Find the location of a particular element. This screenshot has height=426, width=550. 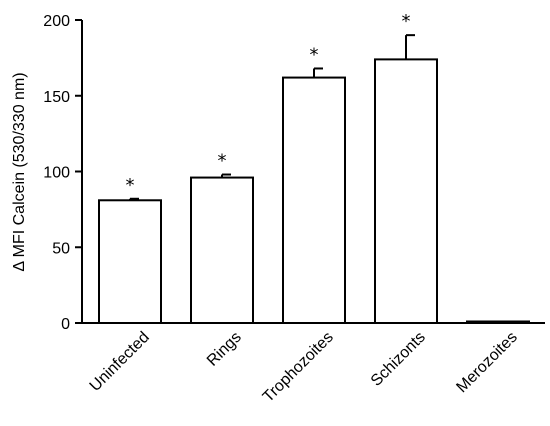

y-axis-label: Δ MFI Calcein (530/330 nm) is located at coordinates (19, 171).